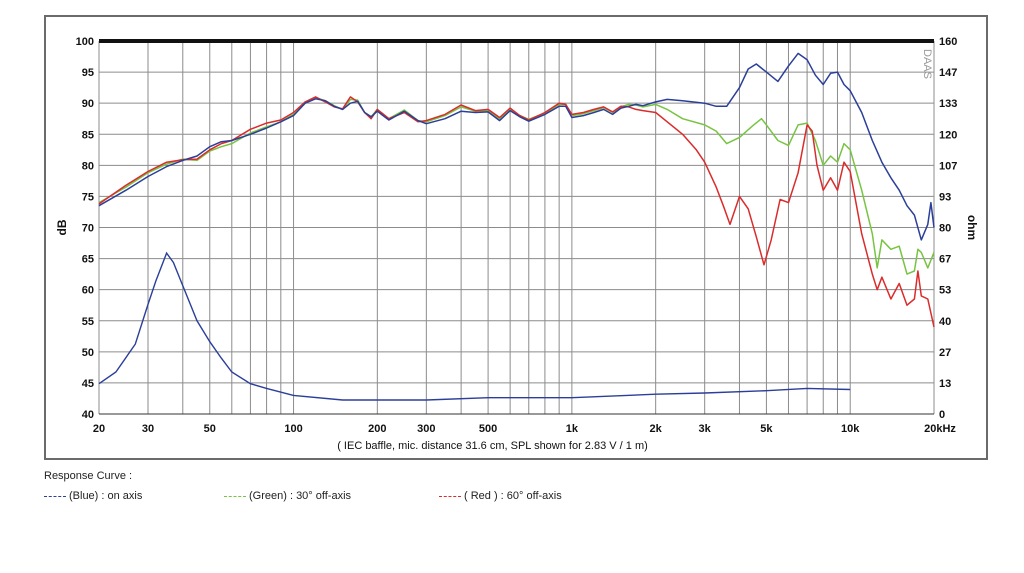  Describe the element at coordinates (948, 166) in the screenshot. I see `y2-tick-label: 107` at that location.